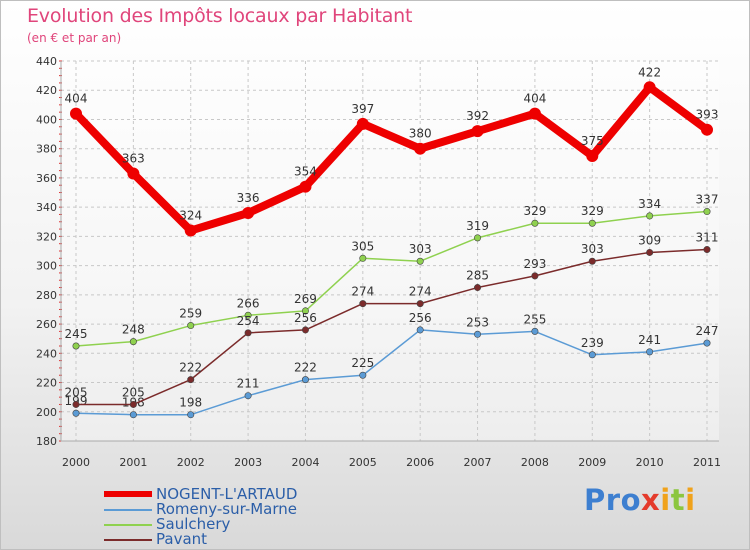 The width and height of the screenshot is (750, 550). What do you see at coordinates (649, 204) in the screenshot?
I see `data-label: 334` at bounding box center [649, 204].